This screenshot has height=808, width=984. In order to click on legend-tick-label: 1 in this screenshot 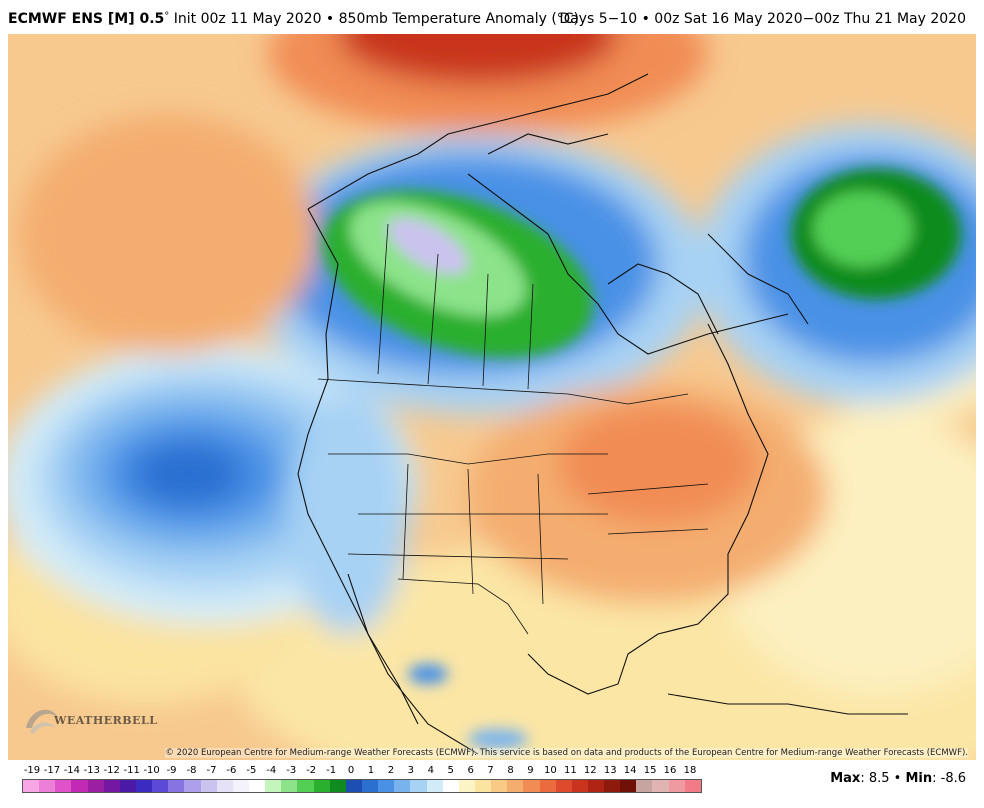, I will do `click(371, 770)`.